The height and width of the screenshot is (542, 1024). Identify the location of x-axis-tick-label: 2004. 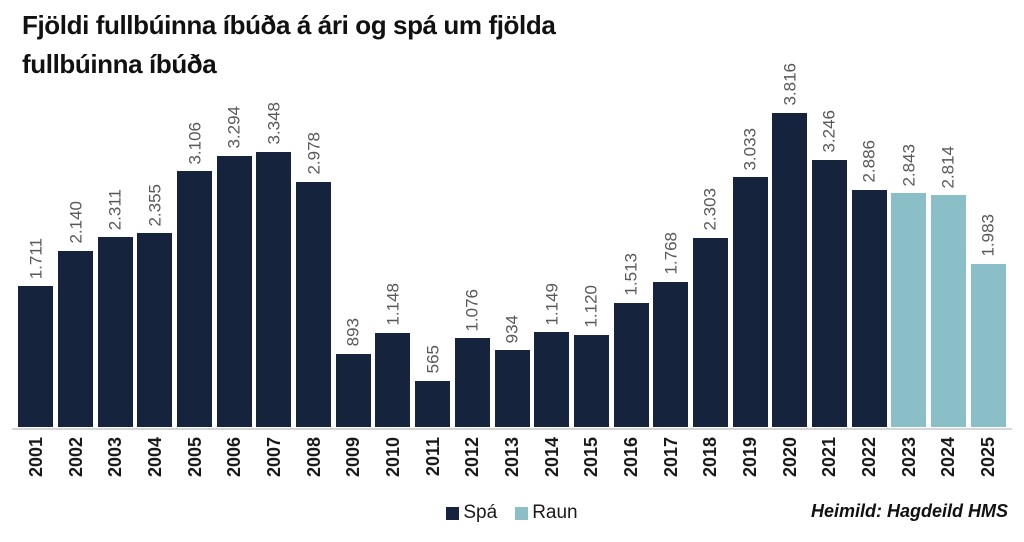
(154, 457).